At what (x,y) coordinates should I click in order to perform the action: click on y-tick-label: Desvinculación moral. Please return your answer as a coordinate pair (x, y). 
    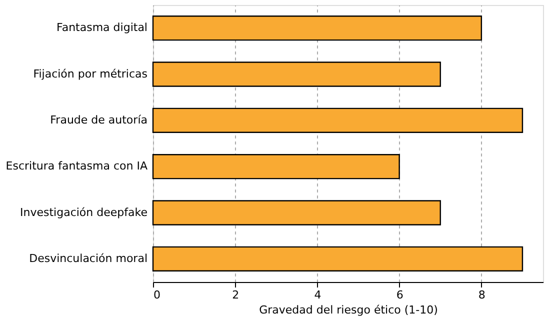
    Looking at the image, I should click on (88, 258).